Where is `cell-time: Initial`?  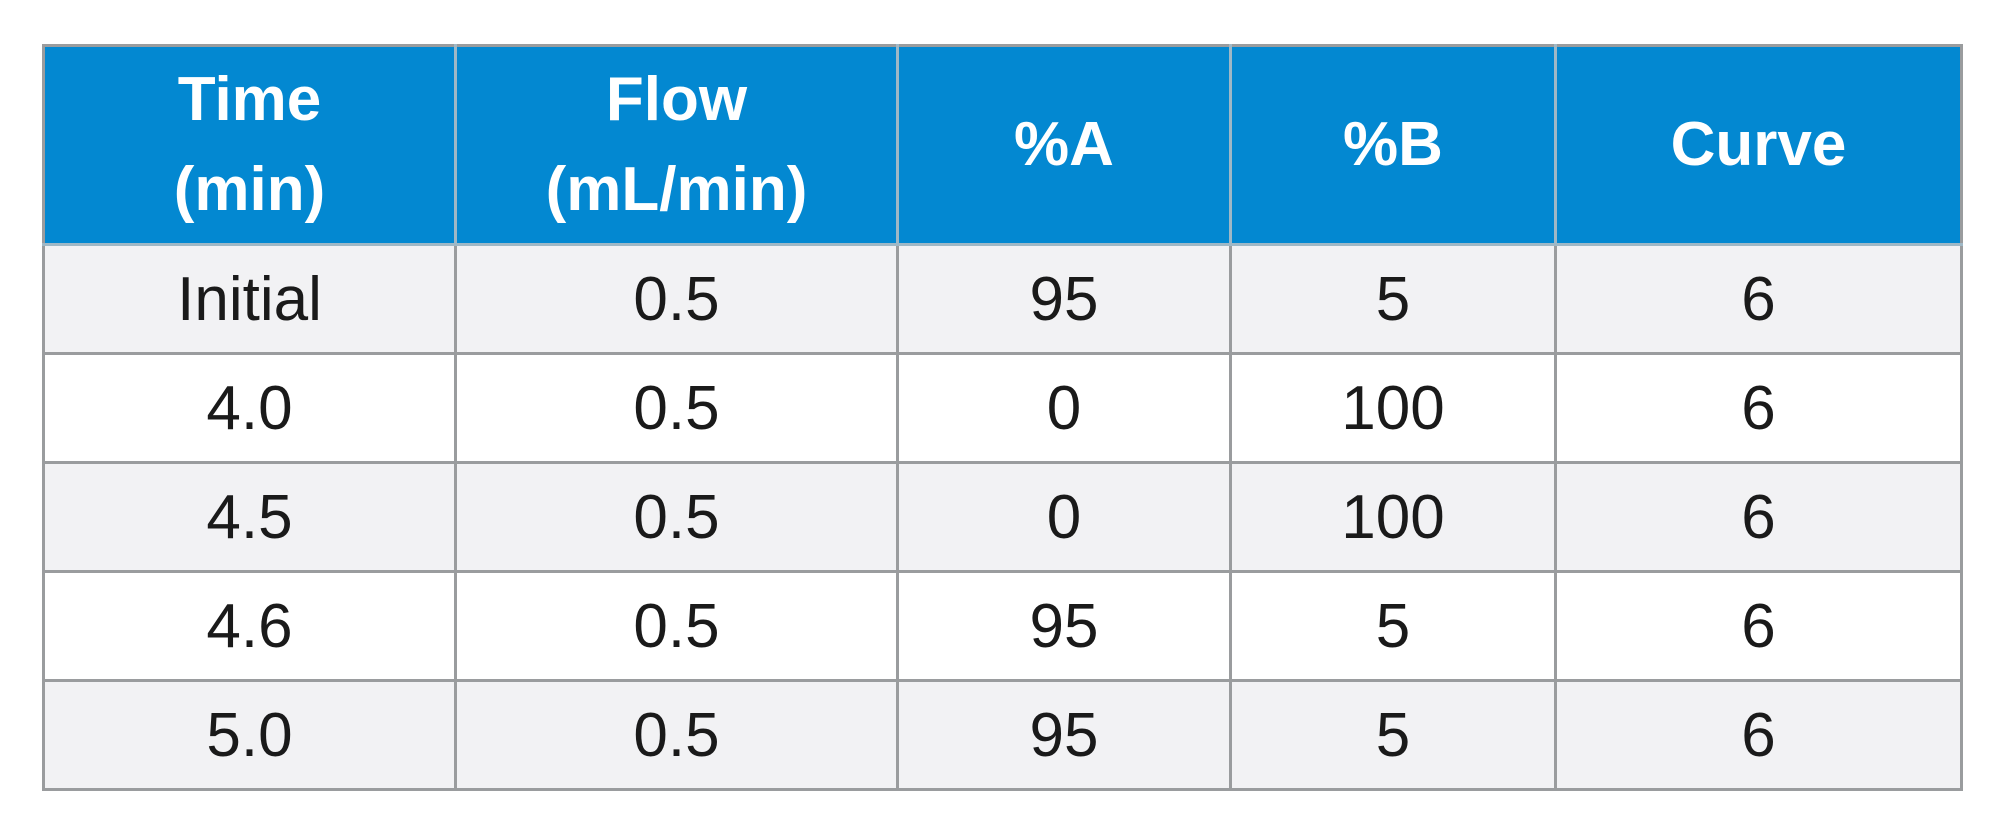 cell-time: Initial is located at coordinates (249, 299).